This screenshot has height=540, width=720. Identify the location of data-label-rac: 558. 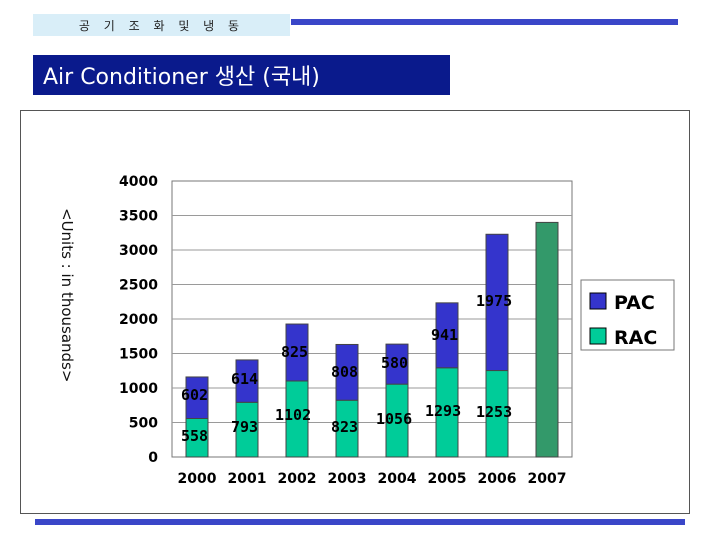
(194, 436).